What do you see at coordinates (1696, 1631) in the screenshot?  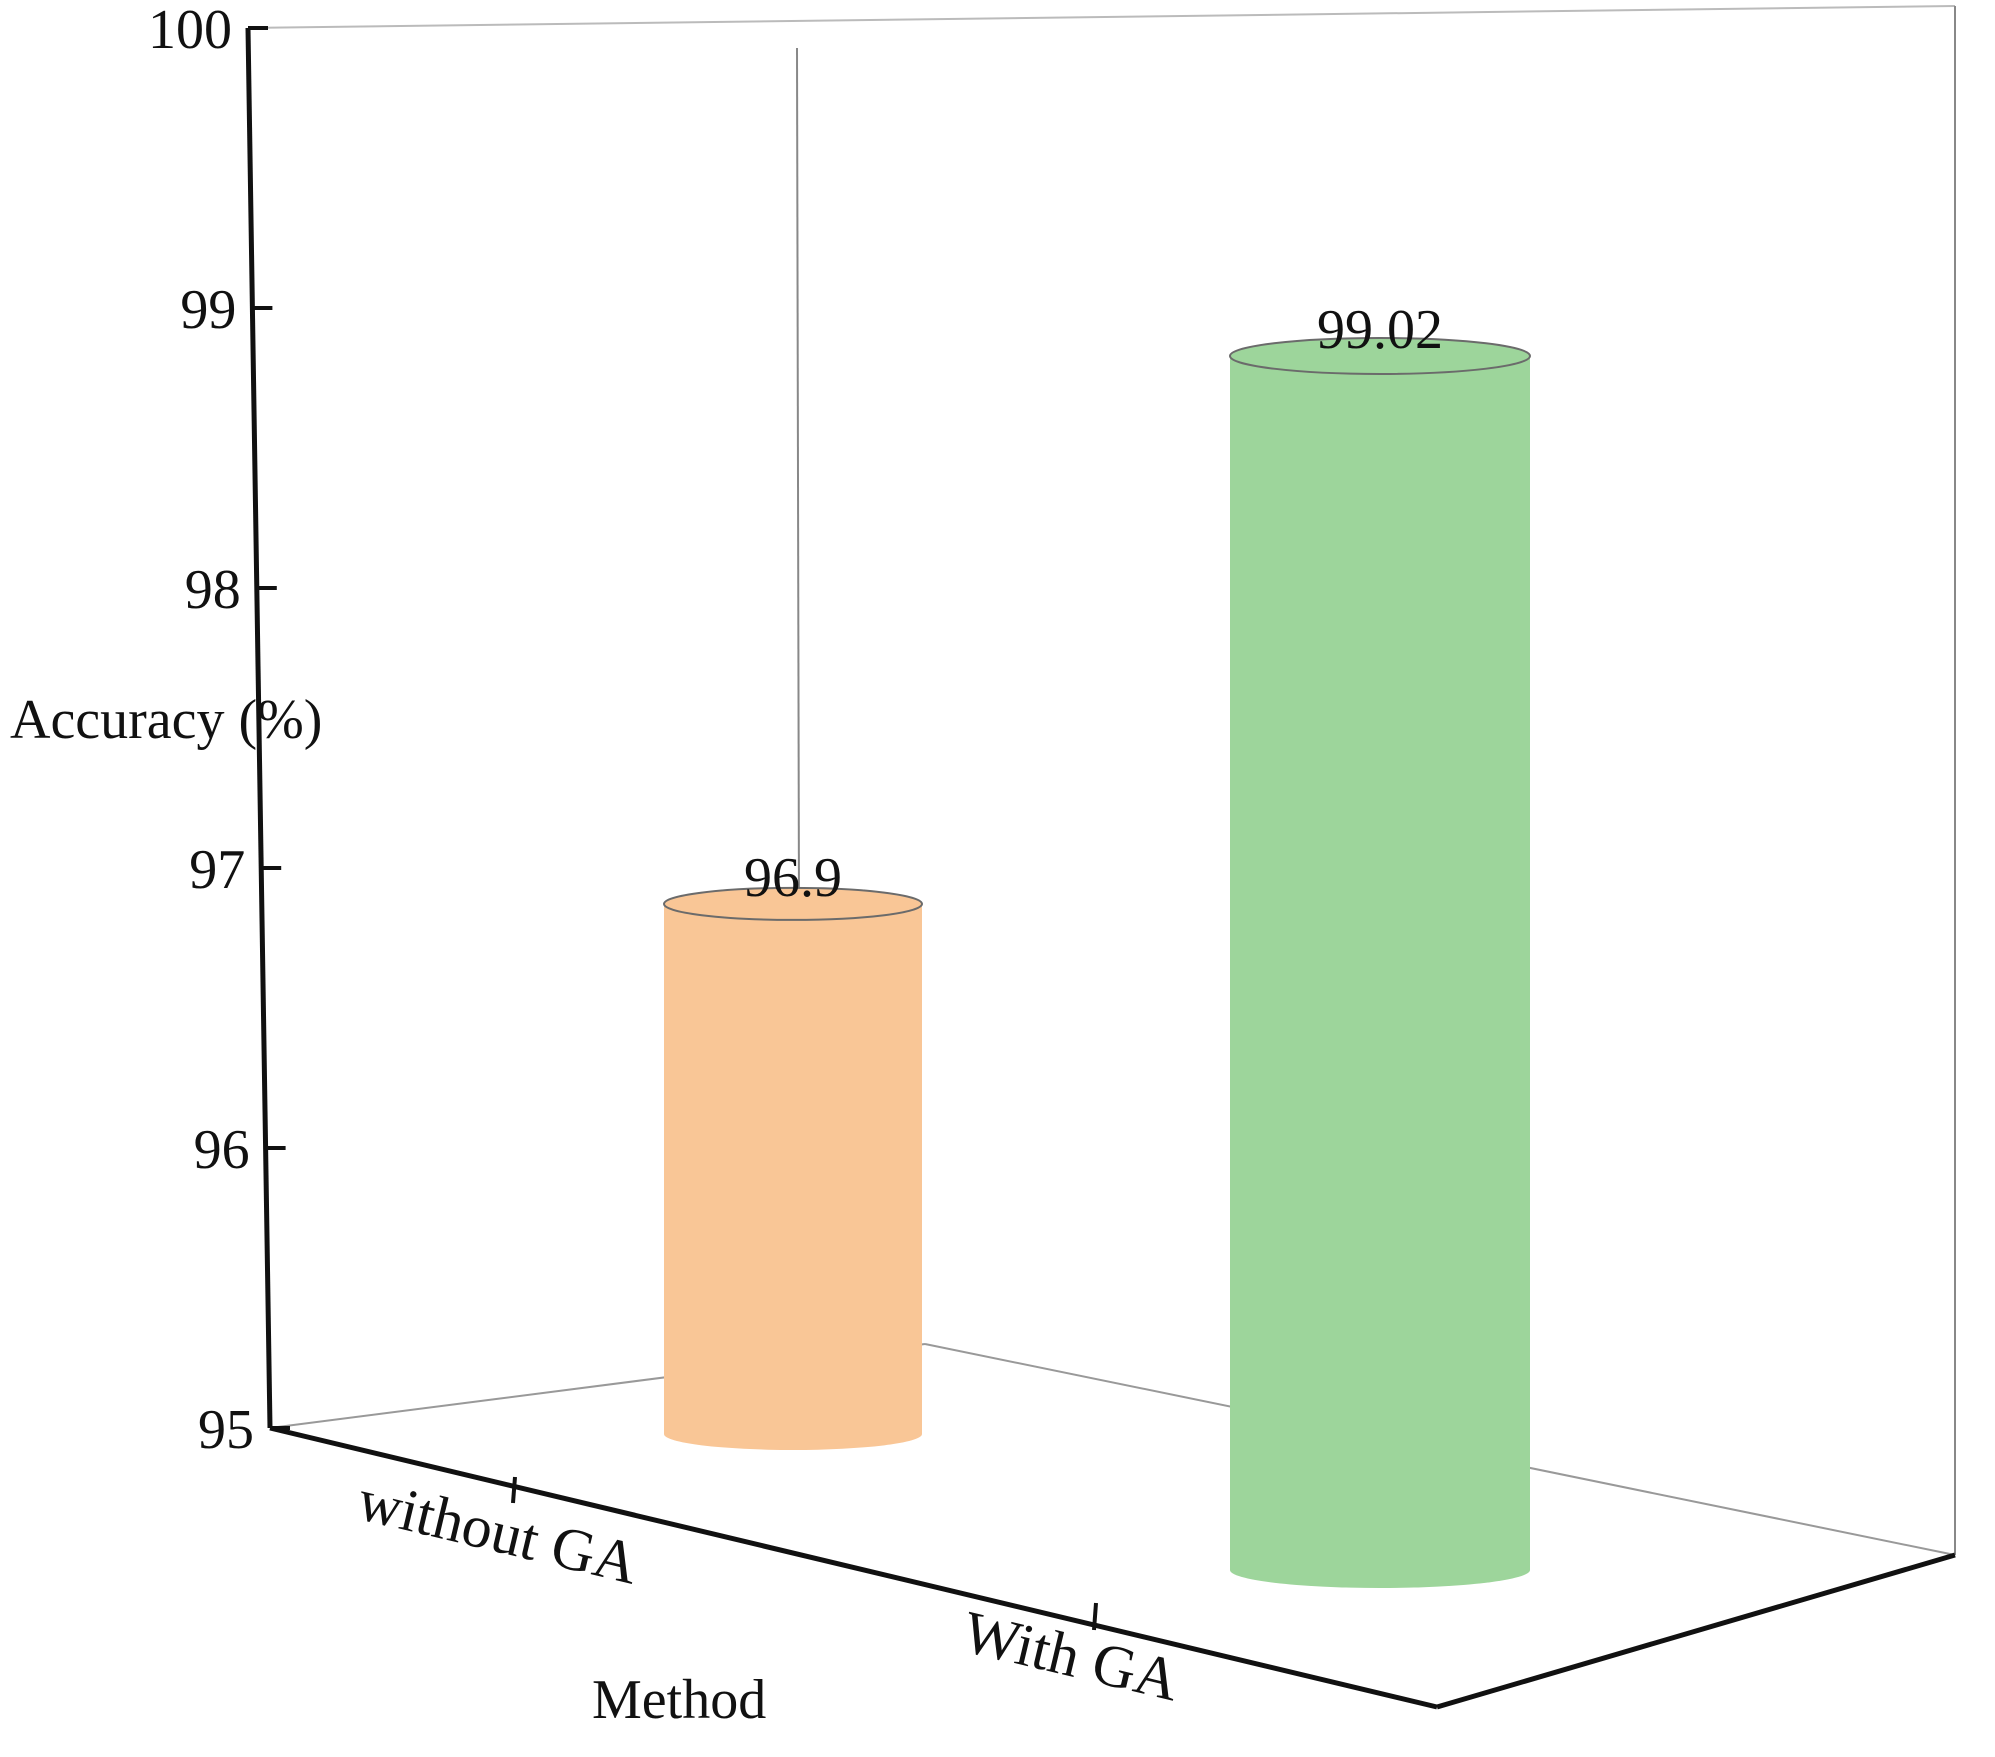 I see `floor-front-right-edge` at bounding box center [1696, 1631].